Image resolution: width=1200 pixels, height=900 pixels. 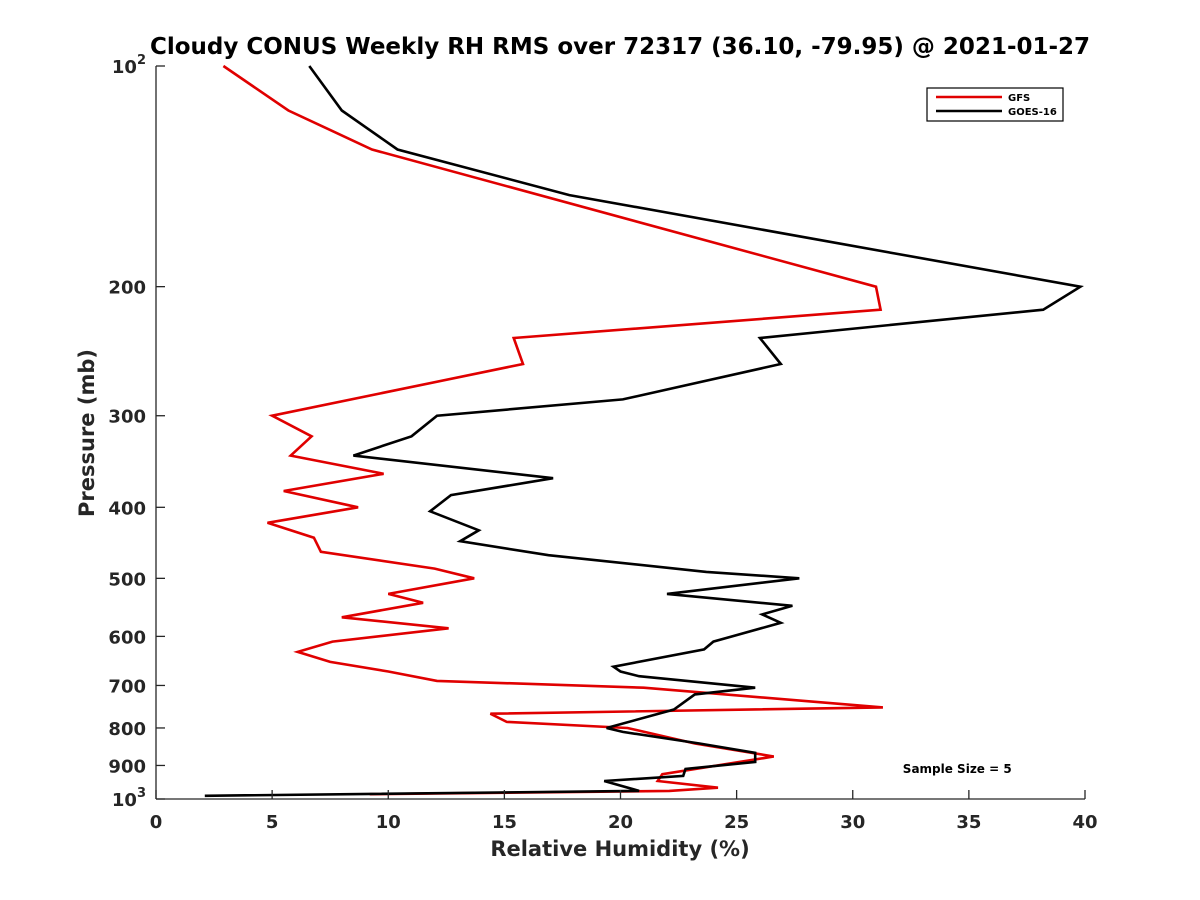 What do you see at coordinates (272, 822) in the screenshot?
I see `x-tick-label: 5` at bounding box center [272, 822].